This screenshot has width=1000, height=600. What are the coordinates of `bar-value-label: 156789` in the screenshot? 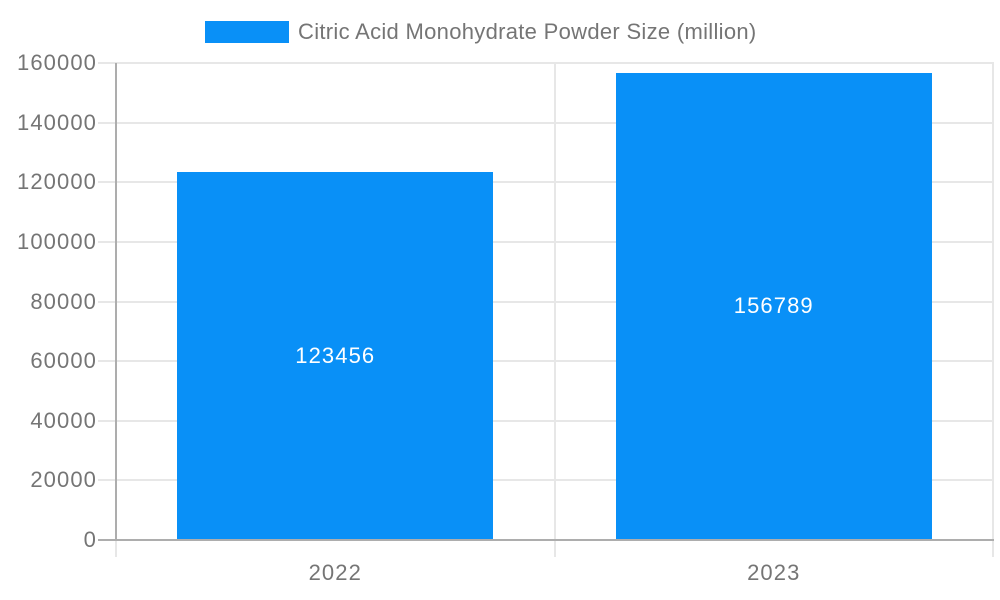 It's located at (773, 306).